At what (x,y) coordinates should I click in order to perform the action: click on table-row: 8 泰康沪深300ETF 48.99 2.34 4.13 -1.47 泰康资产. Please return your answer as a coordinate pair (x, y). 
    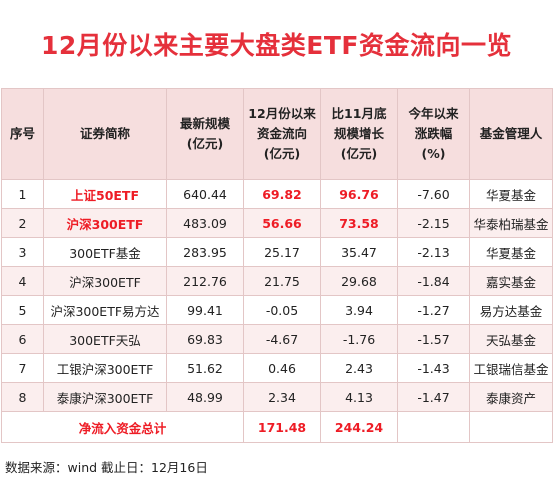
    Looking at the image, I should click on (277, 397).